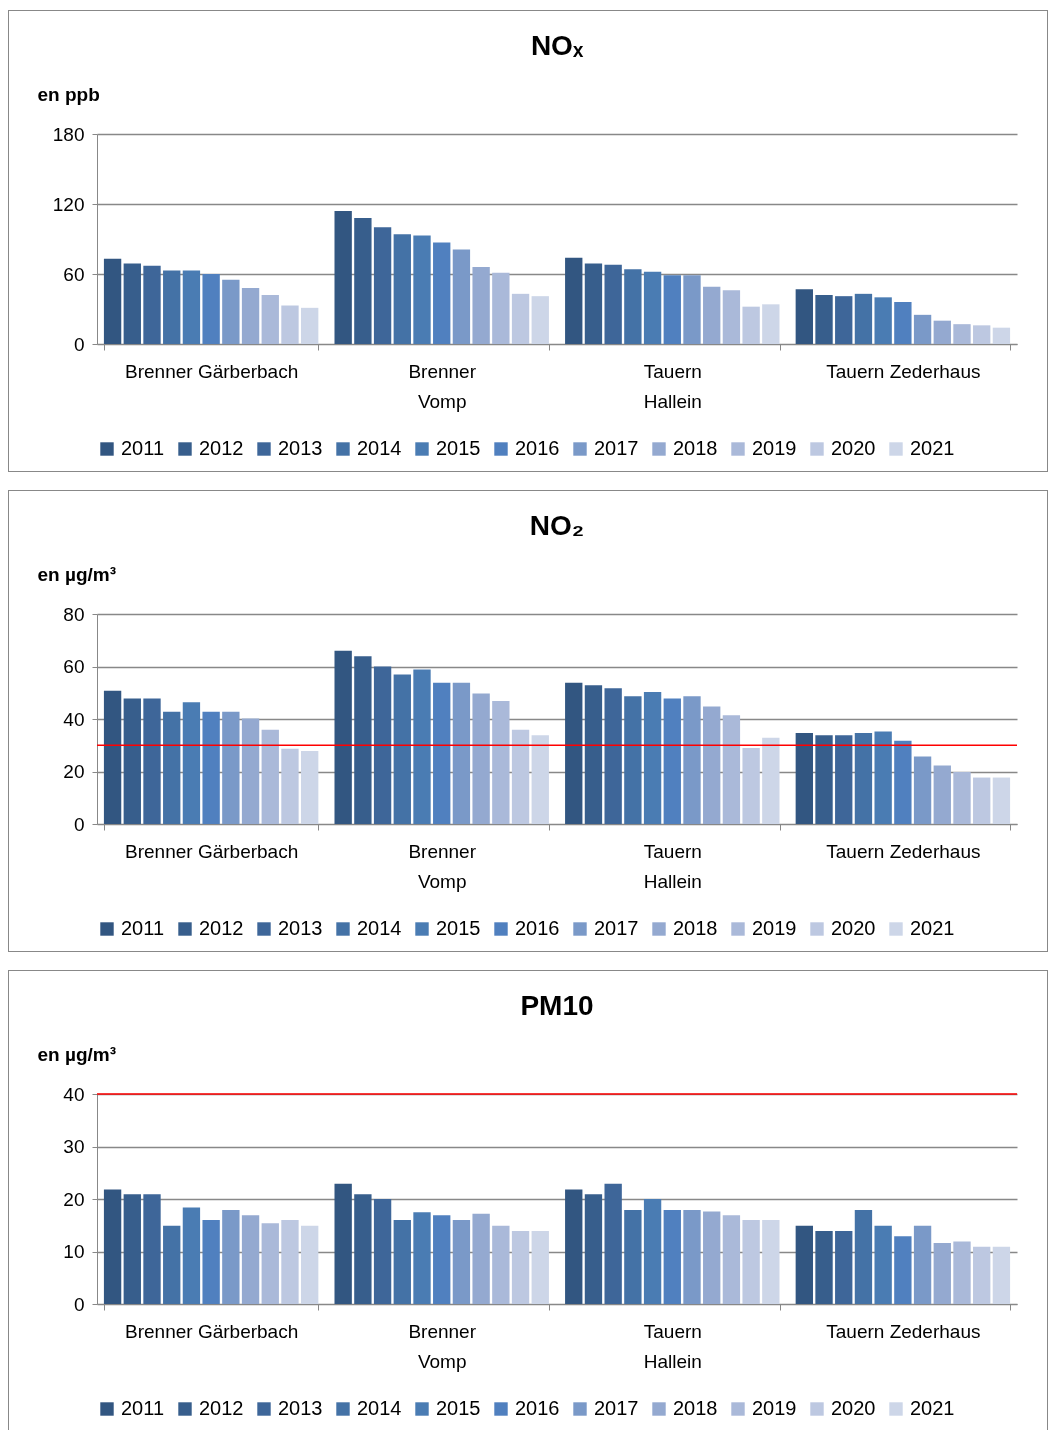 This screenshot has width=1051, height=1430. Describe the element at coordinates (143, 928) in the screenshot. I see `legend-label: 2011` at that location.